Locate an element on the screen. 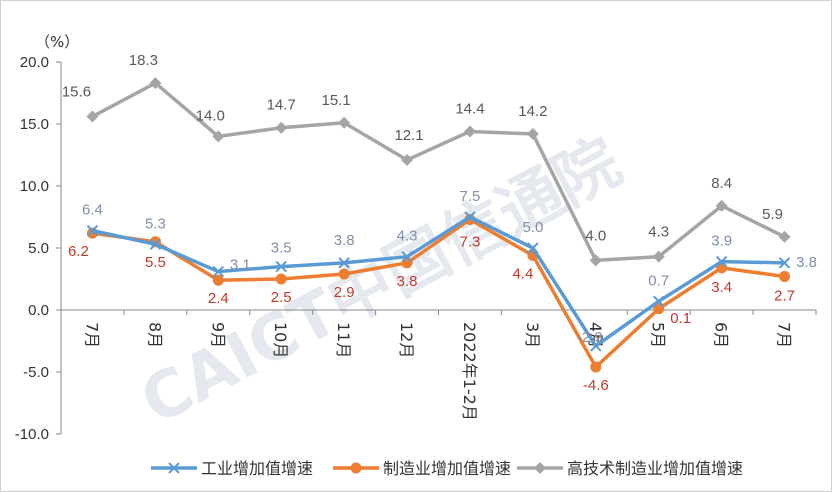 This screenshot has height=492, width=832. data-label: 5.3 is located at coordinates (155, 223).